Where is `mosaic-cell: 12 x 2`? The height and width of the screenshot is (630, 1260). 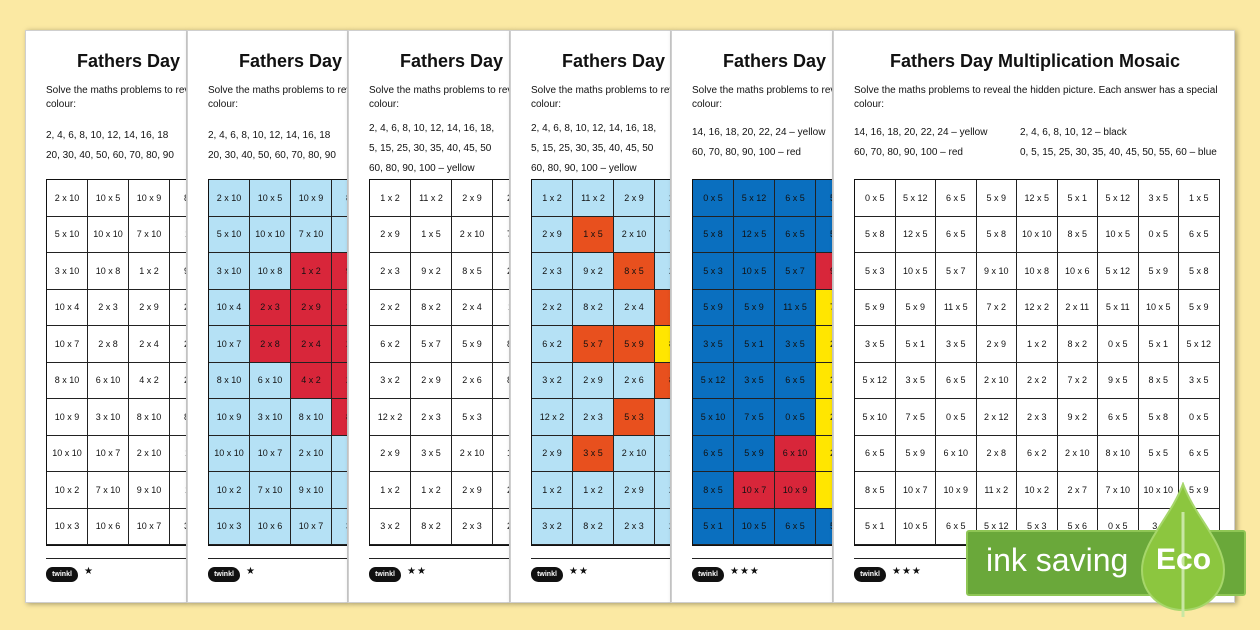
mosaic-cell: 12 x 2 is located at coordinates (552, 417).